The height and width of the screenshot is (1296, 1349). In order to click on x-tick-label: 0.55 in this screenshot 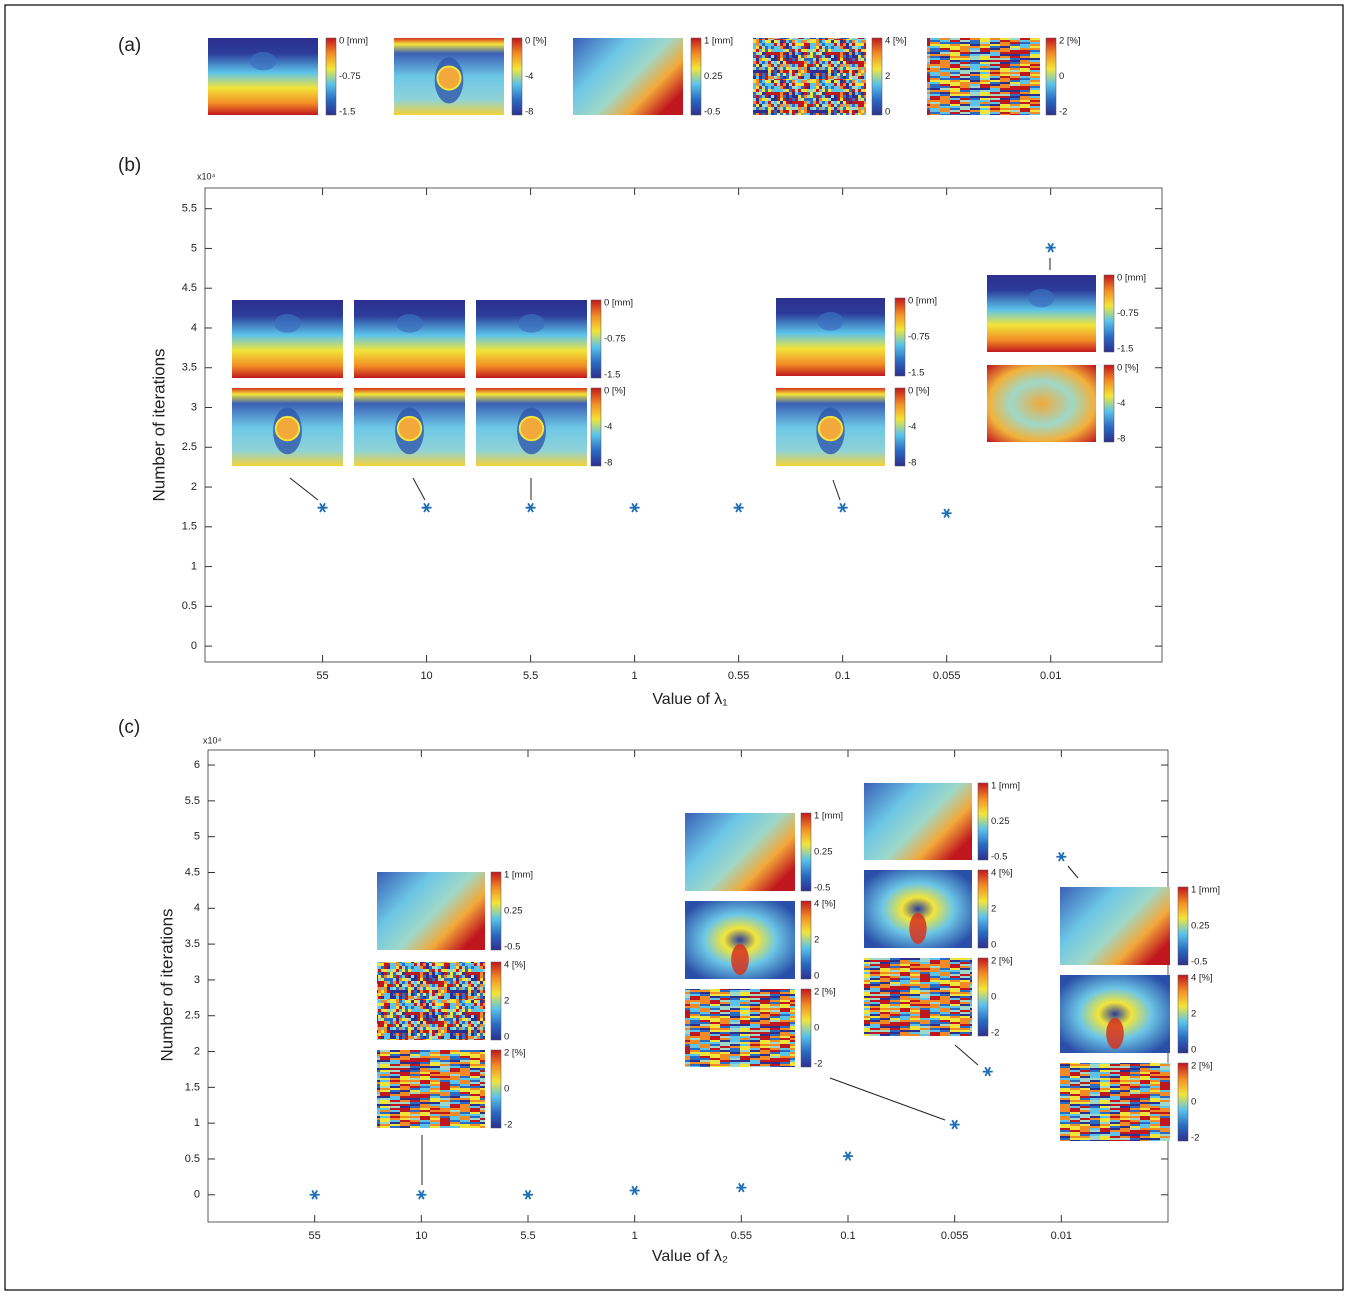, I will do `click(738, 676)`.